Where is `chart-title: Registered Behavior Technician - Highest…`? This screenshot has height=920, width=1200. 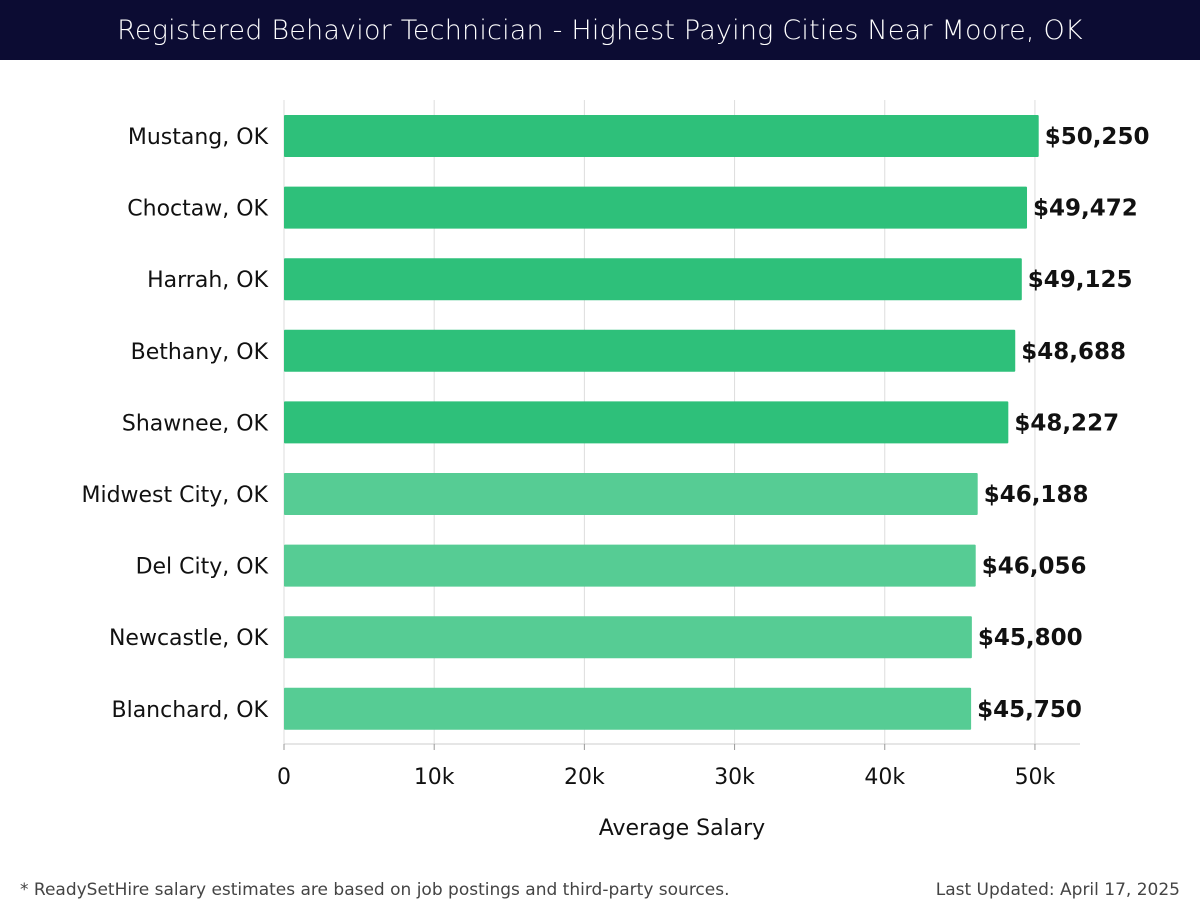
chart-title: Registered Behavior Technician - Highest… is located at coordinates (600, 30).